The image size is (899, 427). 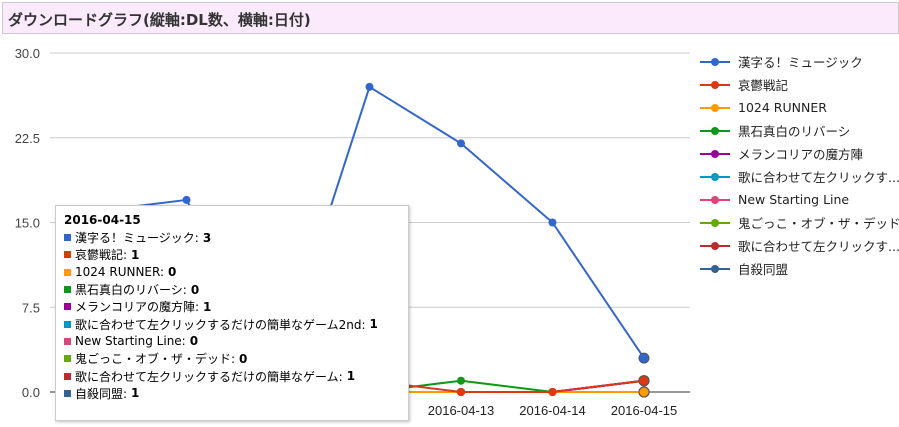 What do you see at coordinates (236, 306) in the screenshot?
I see `tooltip-row: メランコリアの魔方陣: 1` at bounding box center [236, 306].